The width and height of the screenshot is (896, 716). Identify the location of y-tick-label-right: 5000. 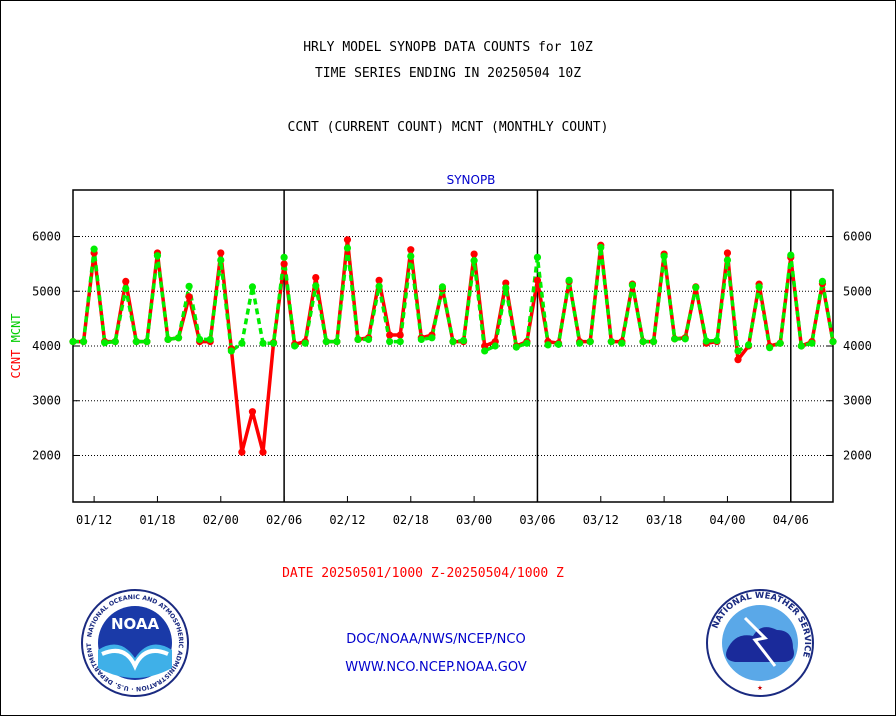
(857, 291).